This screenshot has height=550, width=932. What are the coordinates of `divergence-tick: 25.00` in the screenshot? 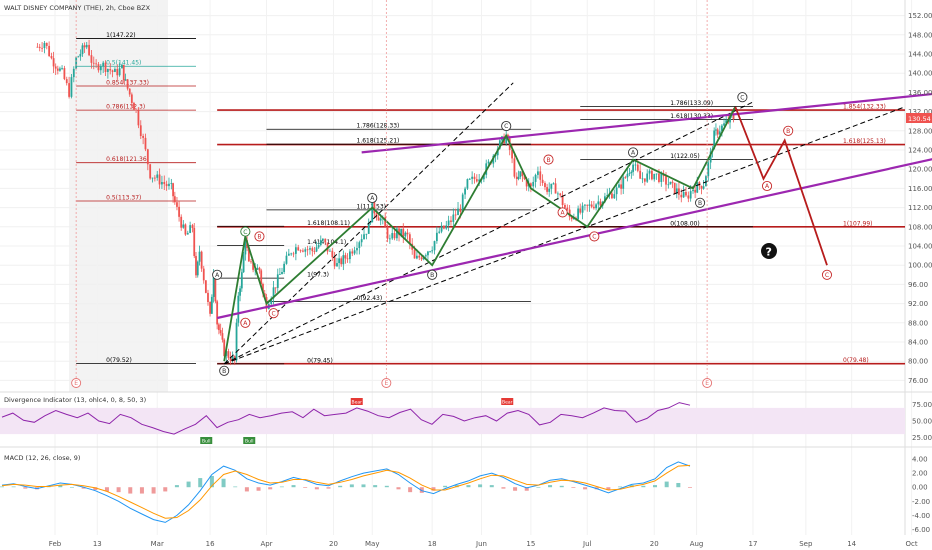 It's located at (922, 438).